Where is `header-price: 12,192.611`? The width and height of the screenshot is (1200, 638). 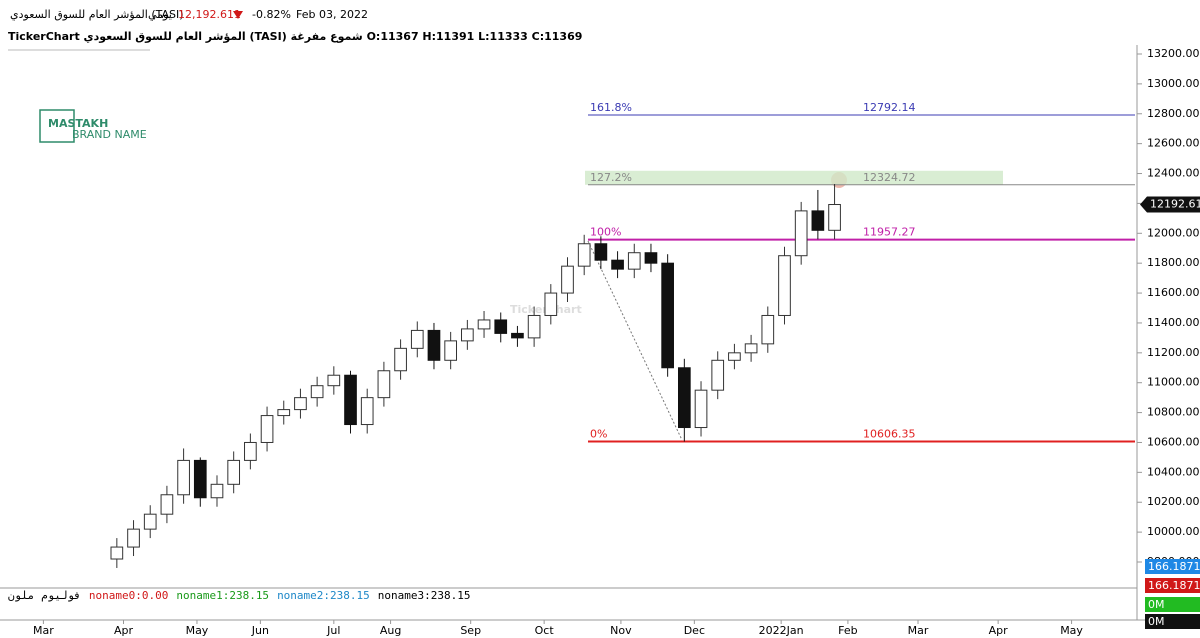
header-price: 12,192.611 is located at coordinates (209, 14).